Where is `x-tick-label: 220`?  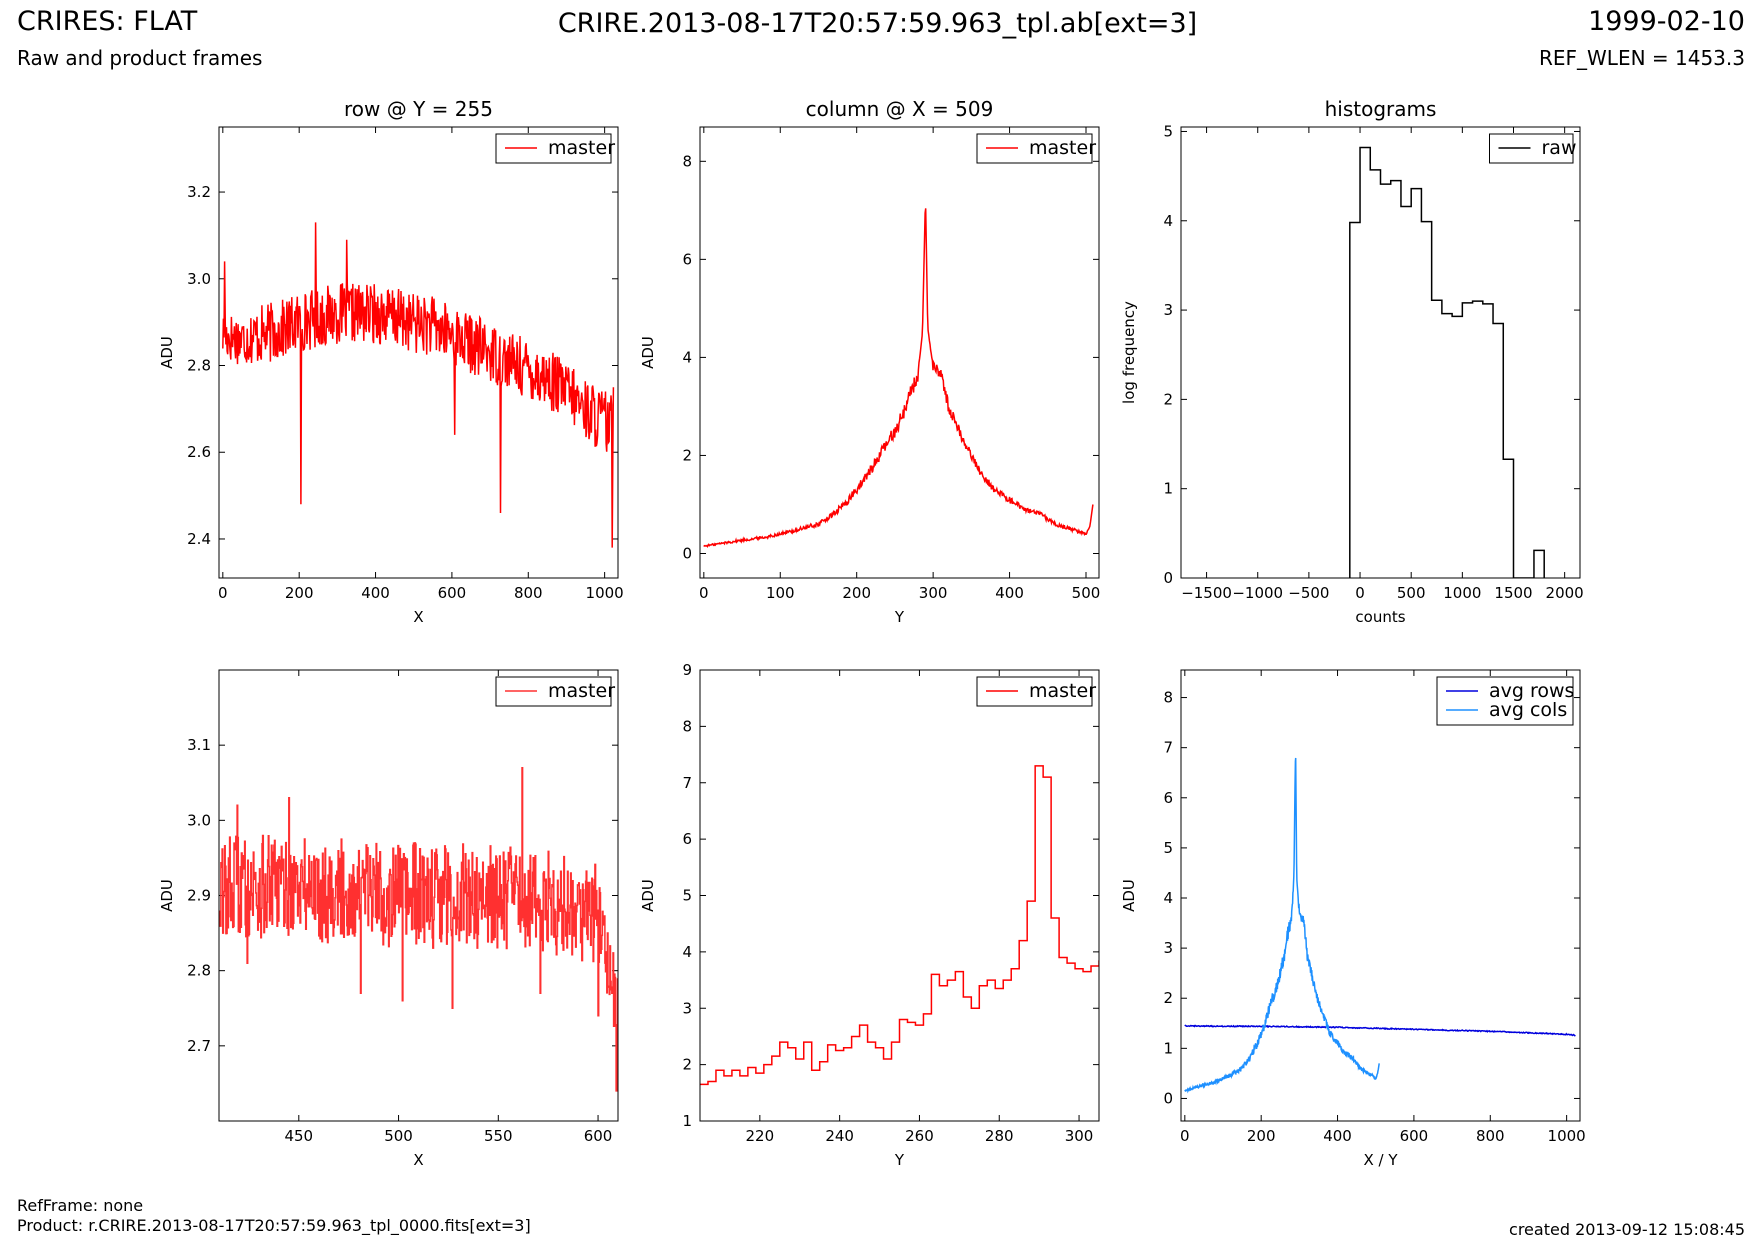 x-tick-label: 220 is located at coordinates (760, 1136).